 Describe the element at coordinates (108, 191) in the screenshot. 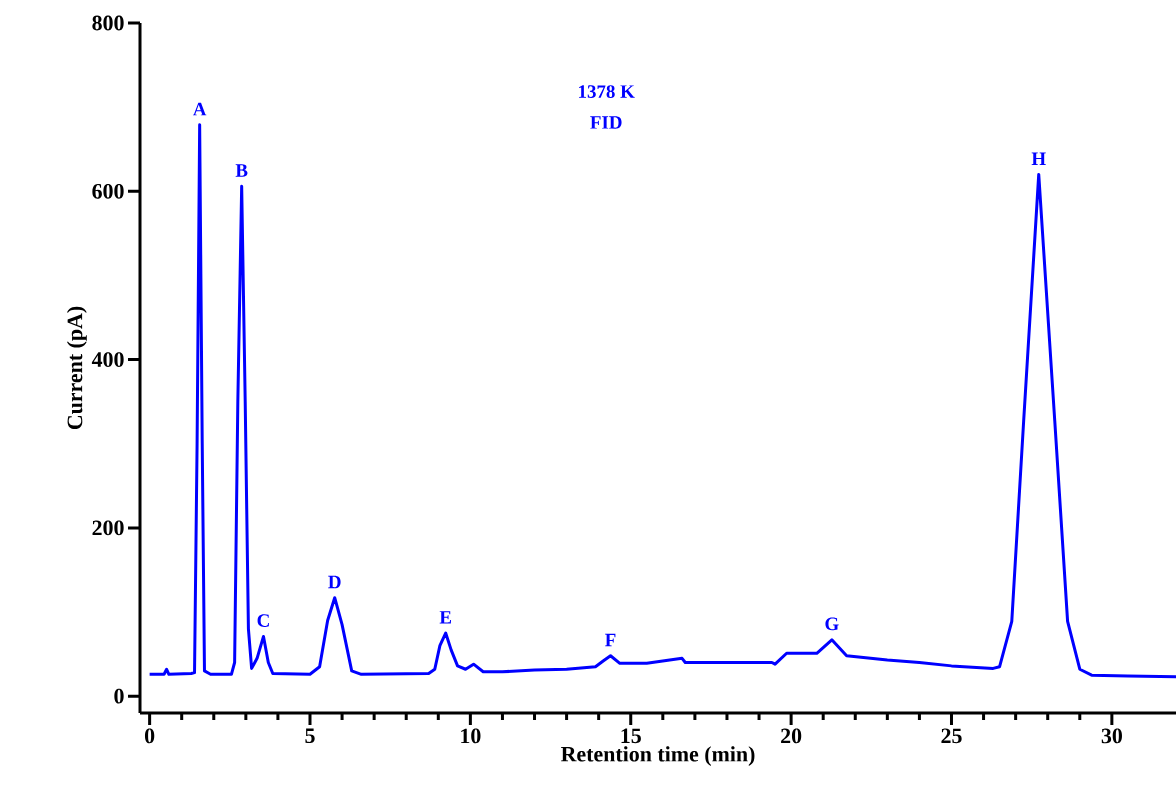

I see `y-tick-label: 600` at that location.